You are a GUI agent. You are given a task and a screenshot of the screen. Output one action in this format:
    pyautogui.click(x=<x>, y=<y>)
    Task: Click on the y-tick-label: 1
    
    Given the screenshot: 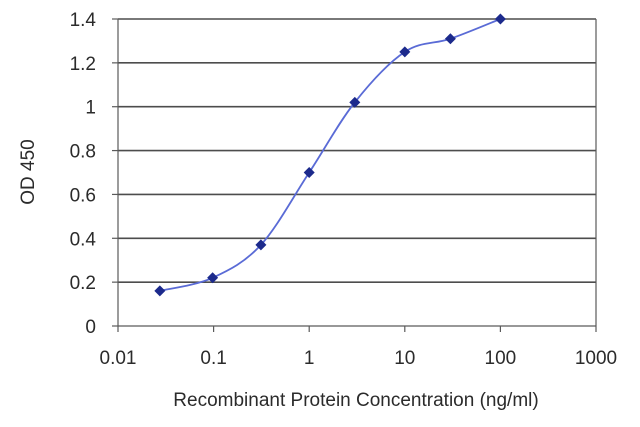 What is the action you would take?
    pyautogui.click(x=90, y=108)
    